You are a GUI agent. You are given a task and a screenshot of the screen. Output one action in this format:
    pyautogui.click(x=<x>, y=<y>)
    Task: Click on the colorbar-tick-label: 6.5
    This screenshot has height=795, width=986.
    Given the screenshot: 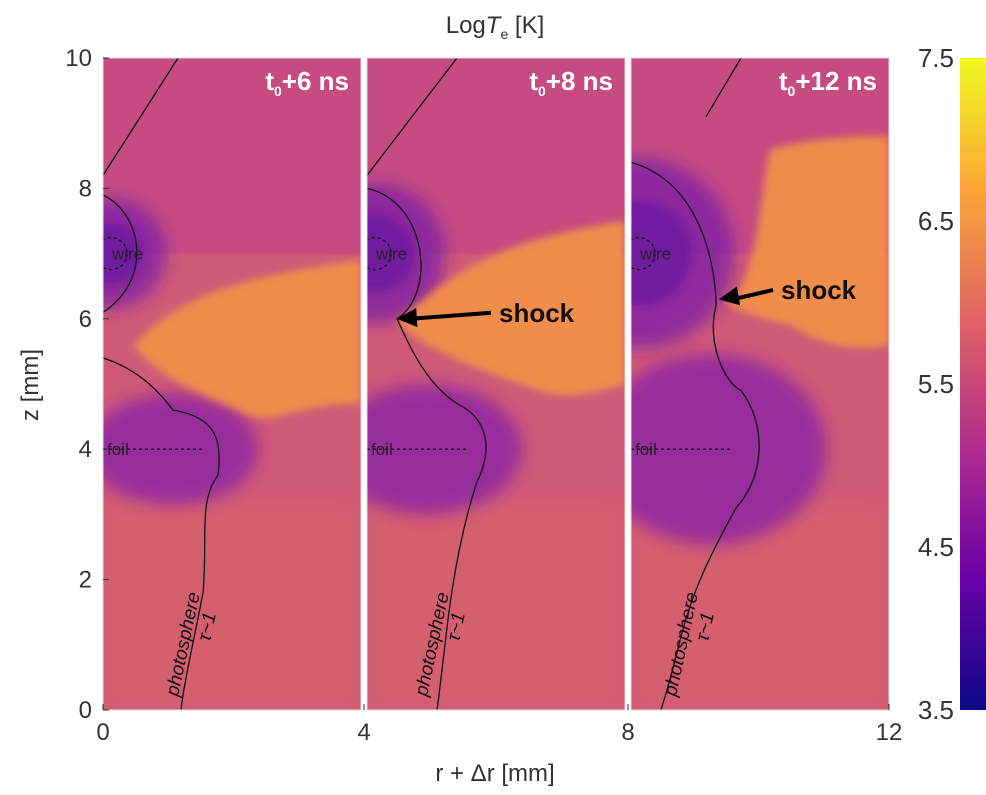 What is the action you would take?
    pyautogui.click(x=936, y=221)
    